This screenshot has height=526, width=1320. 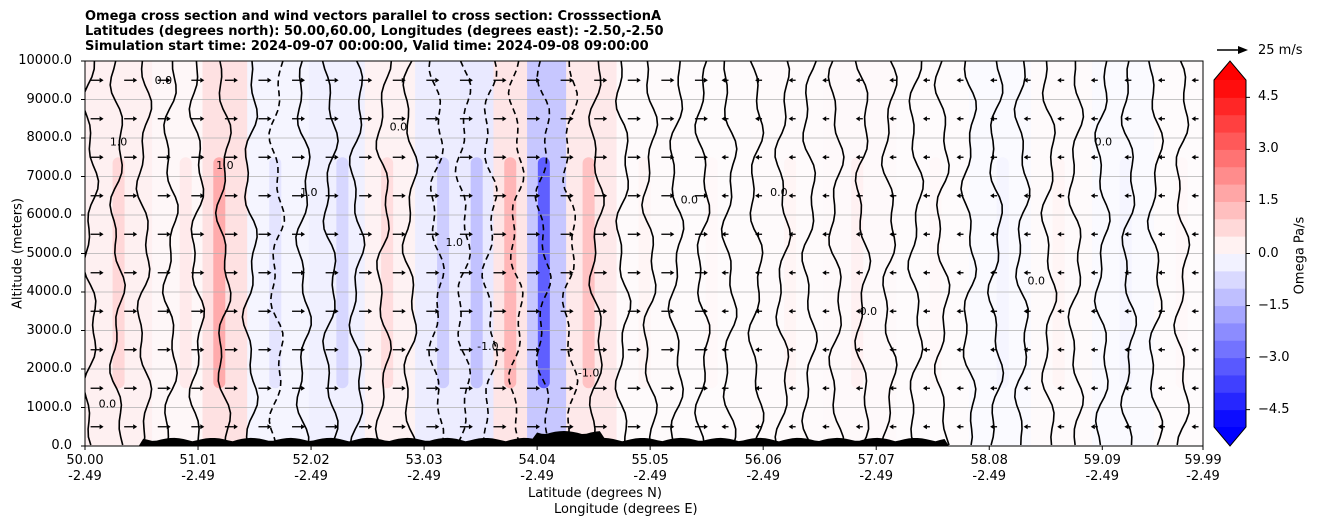 I want to click on x-tick-label: 54.04 -2.49, so click(x=537, y=469).